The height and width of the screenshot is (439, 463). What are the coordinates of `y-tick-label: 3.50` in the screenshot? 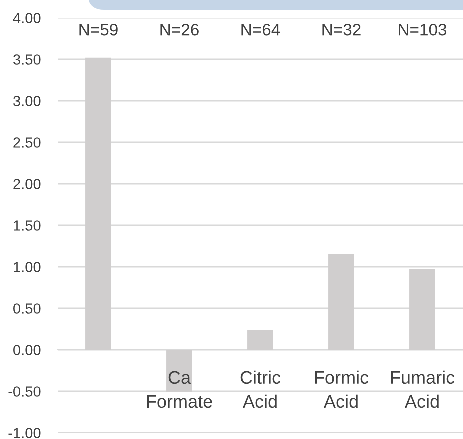 It's located at (27, 59).